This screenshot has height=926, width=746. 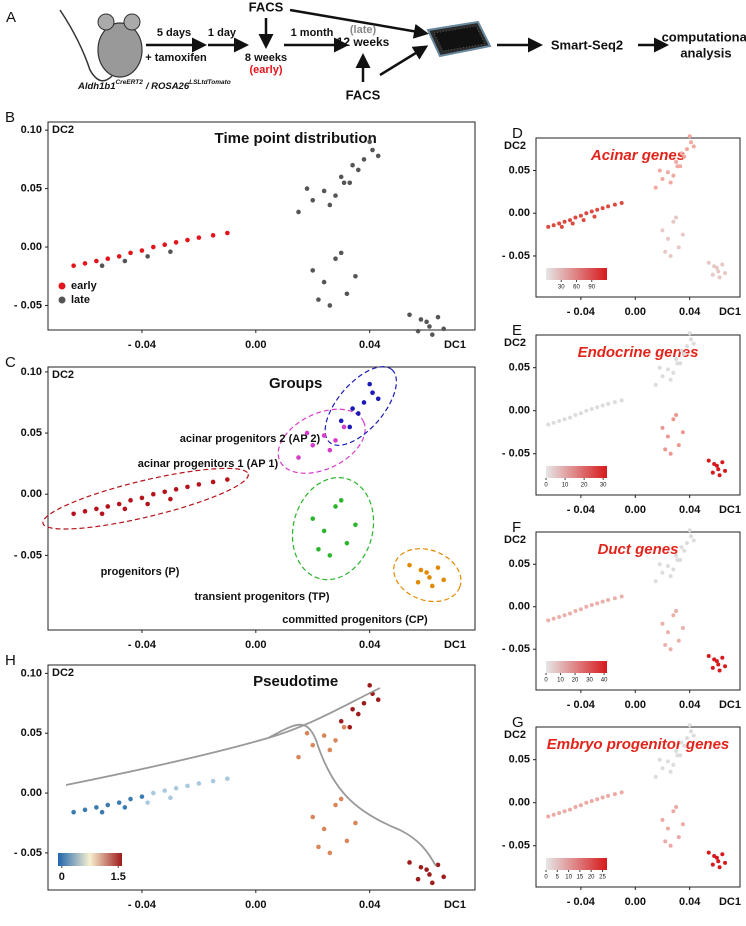 What do you see at coordinates (295, 681) in the screenshot?
I see `chart-title: Pseudotime` at bounding box center [295, 681].